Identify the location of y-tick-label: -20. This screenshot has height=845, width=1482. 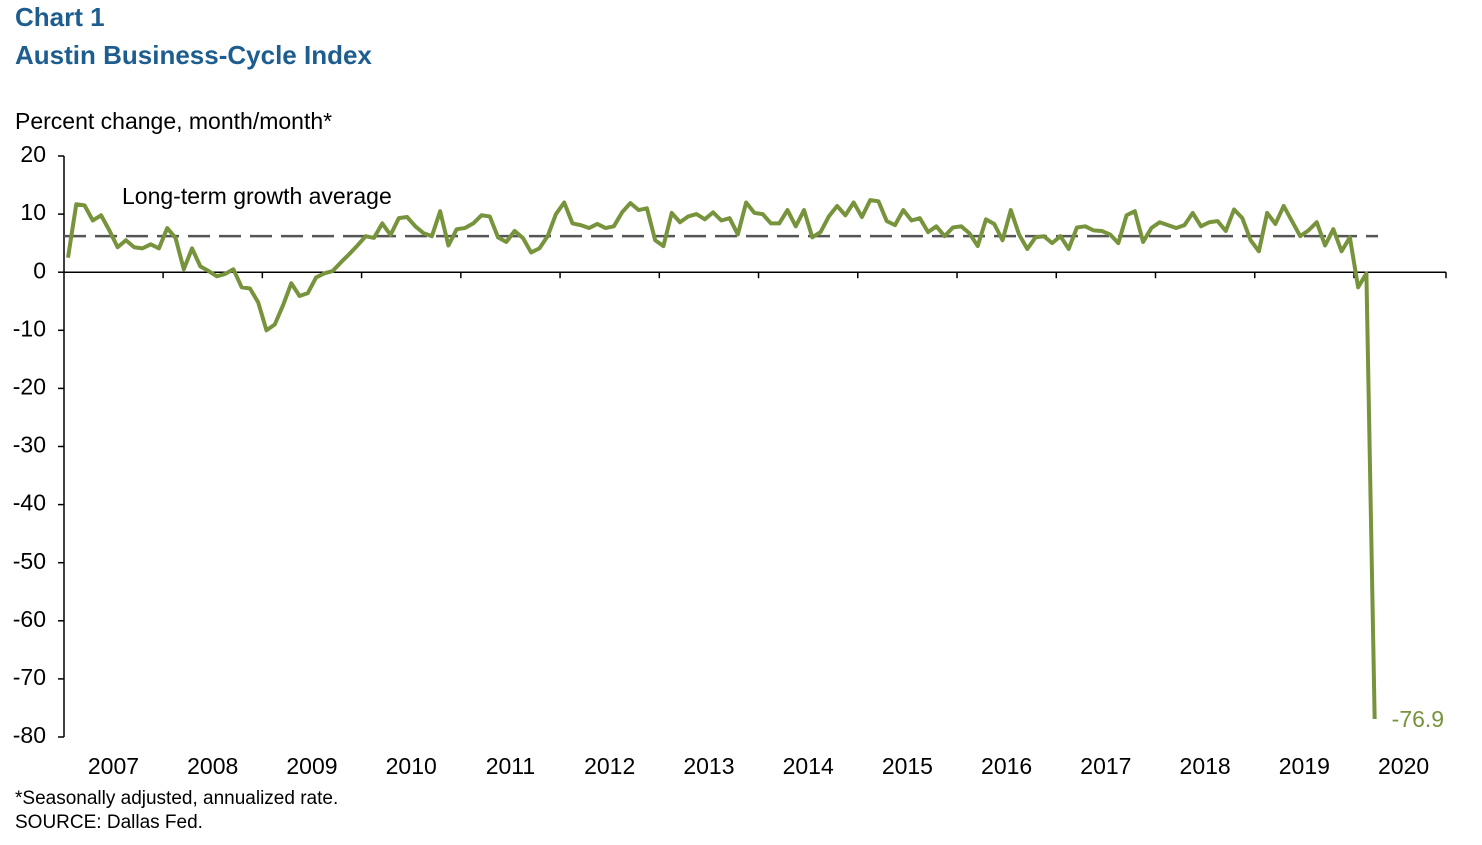
(29, 386).